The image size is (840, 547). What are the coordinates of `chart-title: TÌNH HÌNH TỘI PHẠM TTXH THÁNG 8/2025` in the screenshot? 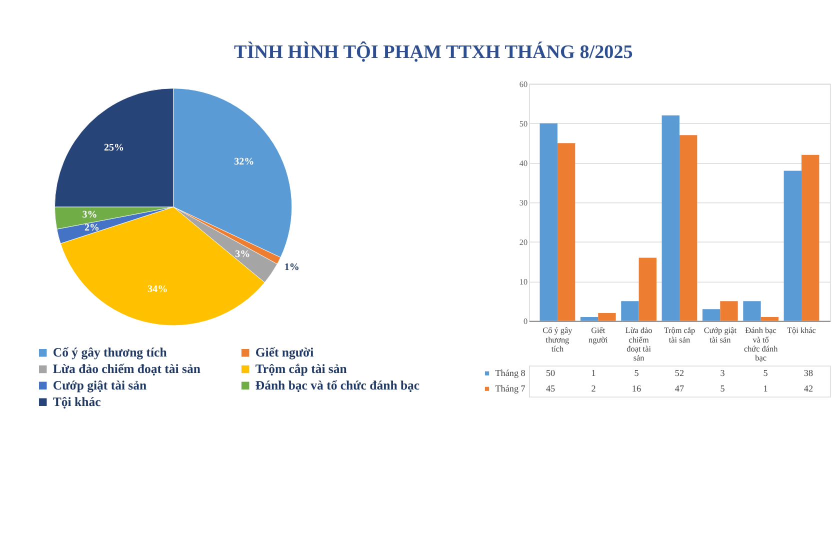 It's located at (433, 51).